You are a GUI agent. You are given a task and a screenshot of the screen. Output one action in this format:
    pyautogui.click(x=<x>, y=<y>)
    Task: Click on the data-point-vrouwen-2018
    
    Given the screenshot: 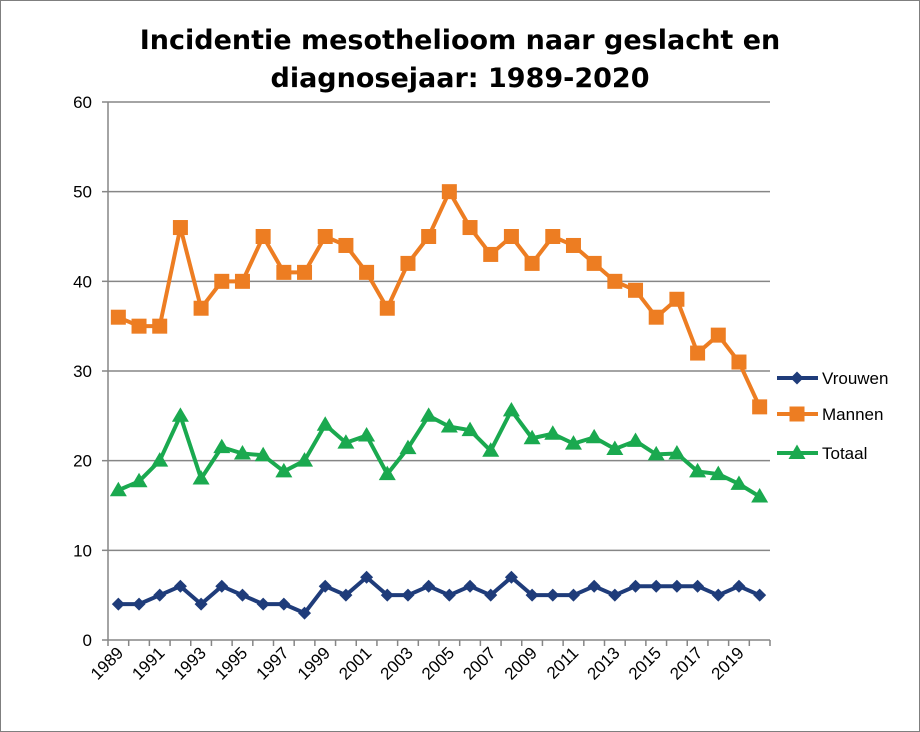 What is the action you would take?
    pyautogui.click(x=718, y=595)
    